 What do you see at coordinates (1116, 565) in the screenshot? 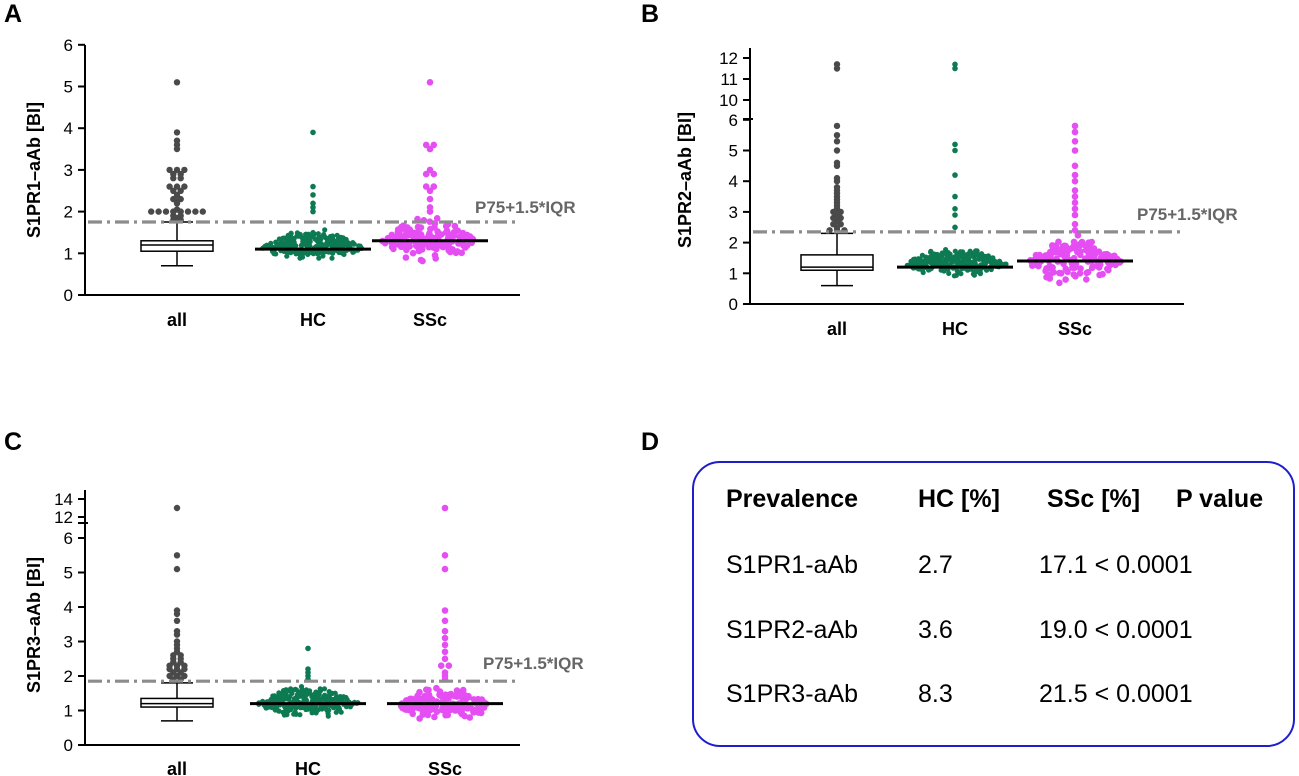
I see `row-ssc-p: 17.1 < 0.0001` at bounding box center [1116, 565].